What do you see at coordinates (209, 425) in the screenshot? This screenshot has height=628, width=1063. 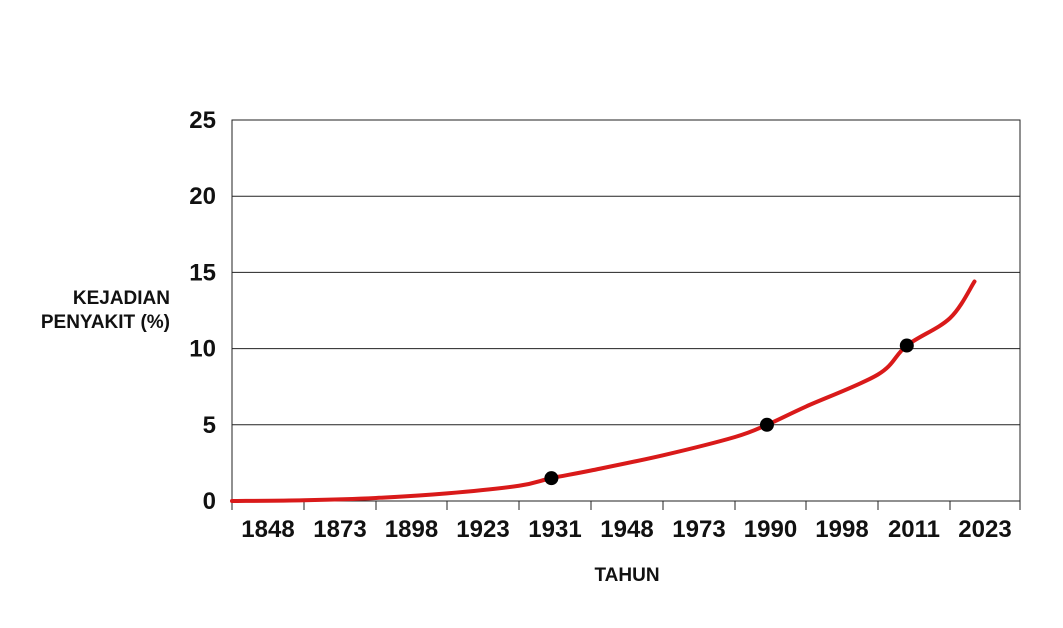 I see `y-tick-label: 5` at bounding box center [209, 425].